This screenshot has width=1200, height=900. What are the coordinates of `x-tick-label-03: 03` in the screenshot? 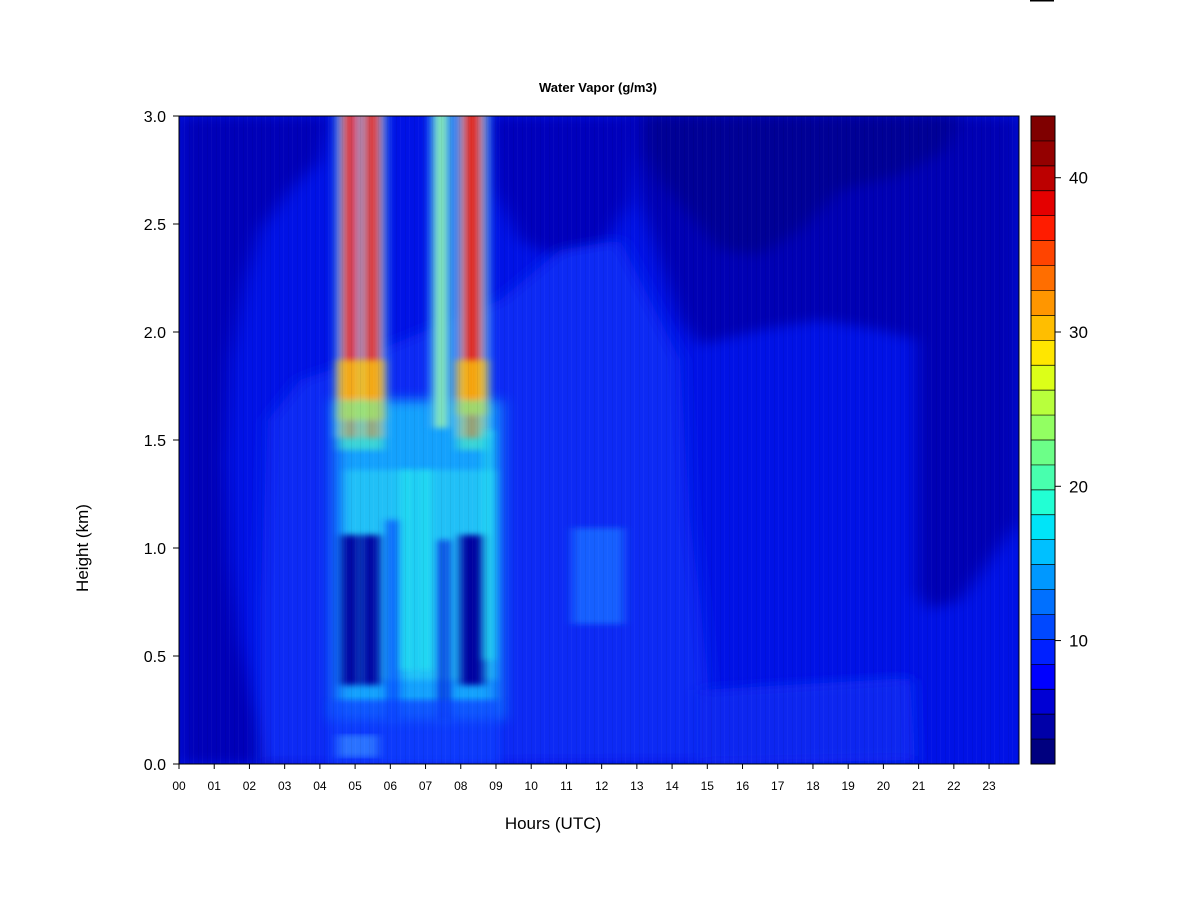 It's located at (285, 786).